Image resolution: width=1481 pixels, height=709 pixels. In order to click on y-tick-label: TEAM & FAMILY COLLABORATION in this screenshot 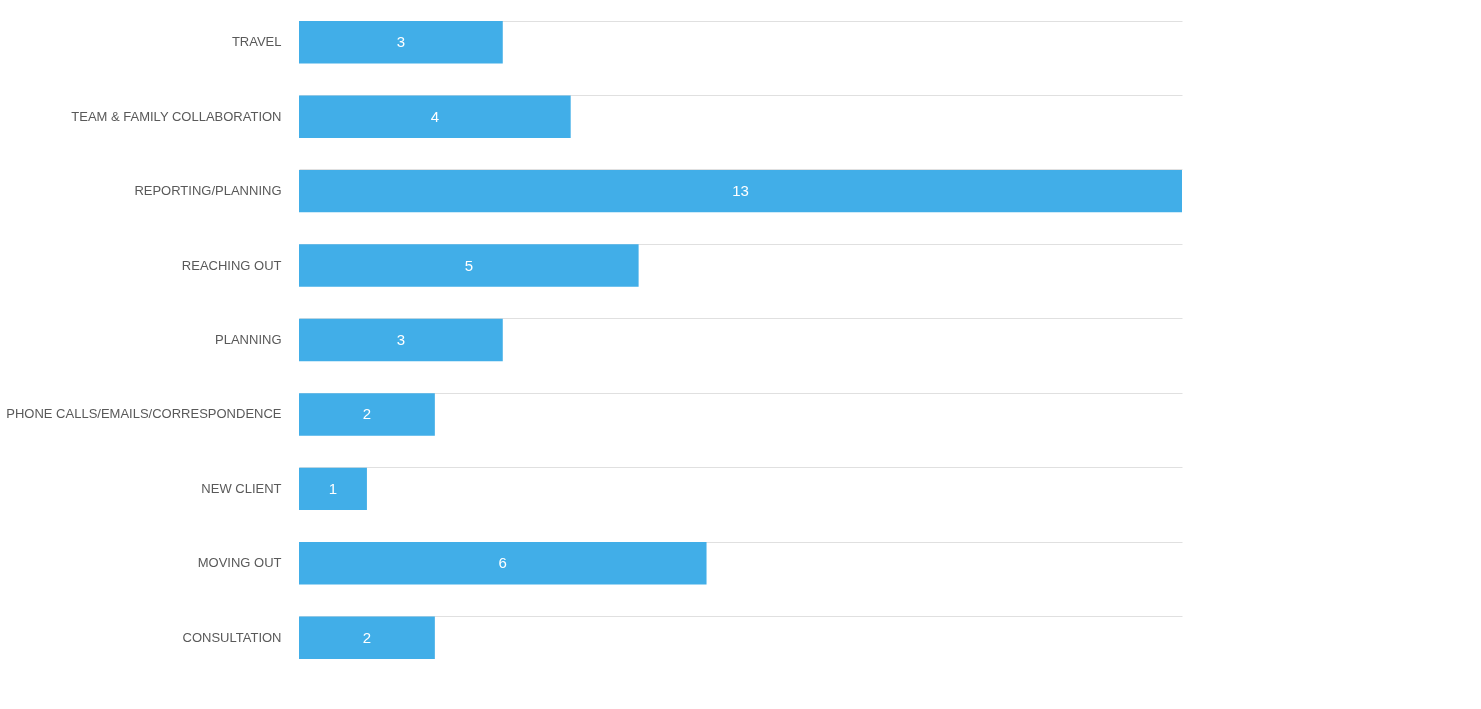, I will do `click(176, 116)`.